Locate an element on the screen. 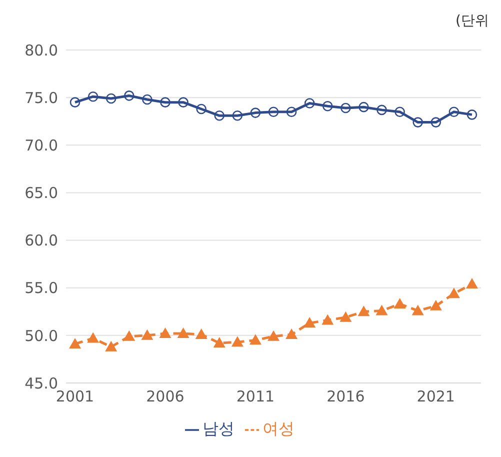 The image size is (501, 457). x-tick-label: 2016 is located at coordinates (345, 397).